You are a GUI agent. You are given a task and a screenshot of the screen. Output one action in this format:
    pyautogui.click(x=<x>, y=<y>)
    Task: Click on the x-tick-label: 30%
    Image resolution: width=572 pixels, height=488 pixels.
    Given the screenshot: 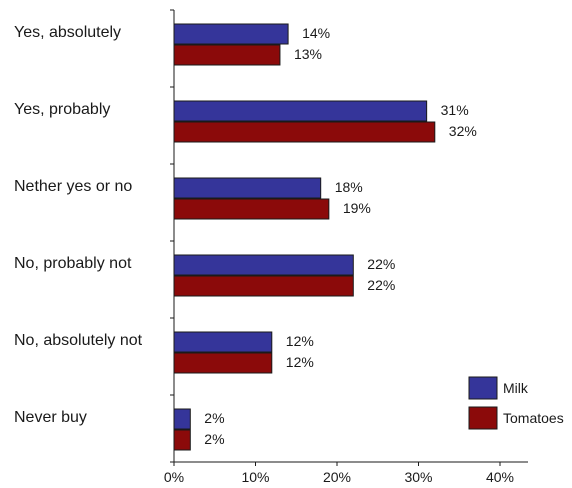 What is the action you would take?
    pyautogui.click(x=418, y=477)
    